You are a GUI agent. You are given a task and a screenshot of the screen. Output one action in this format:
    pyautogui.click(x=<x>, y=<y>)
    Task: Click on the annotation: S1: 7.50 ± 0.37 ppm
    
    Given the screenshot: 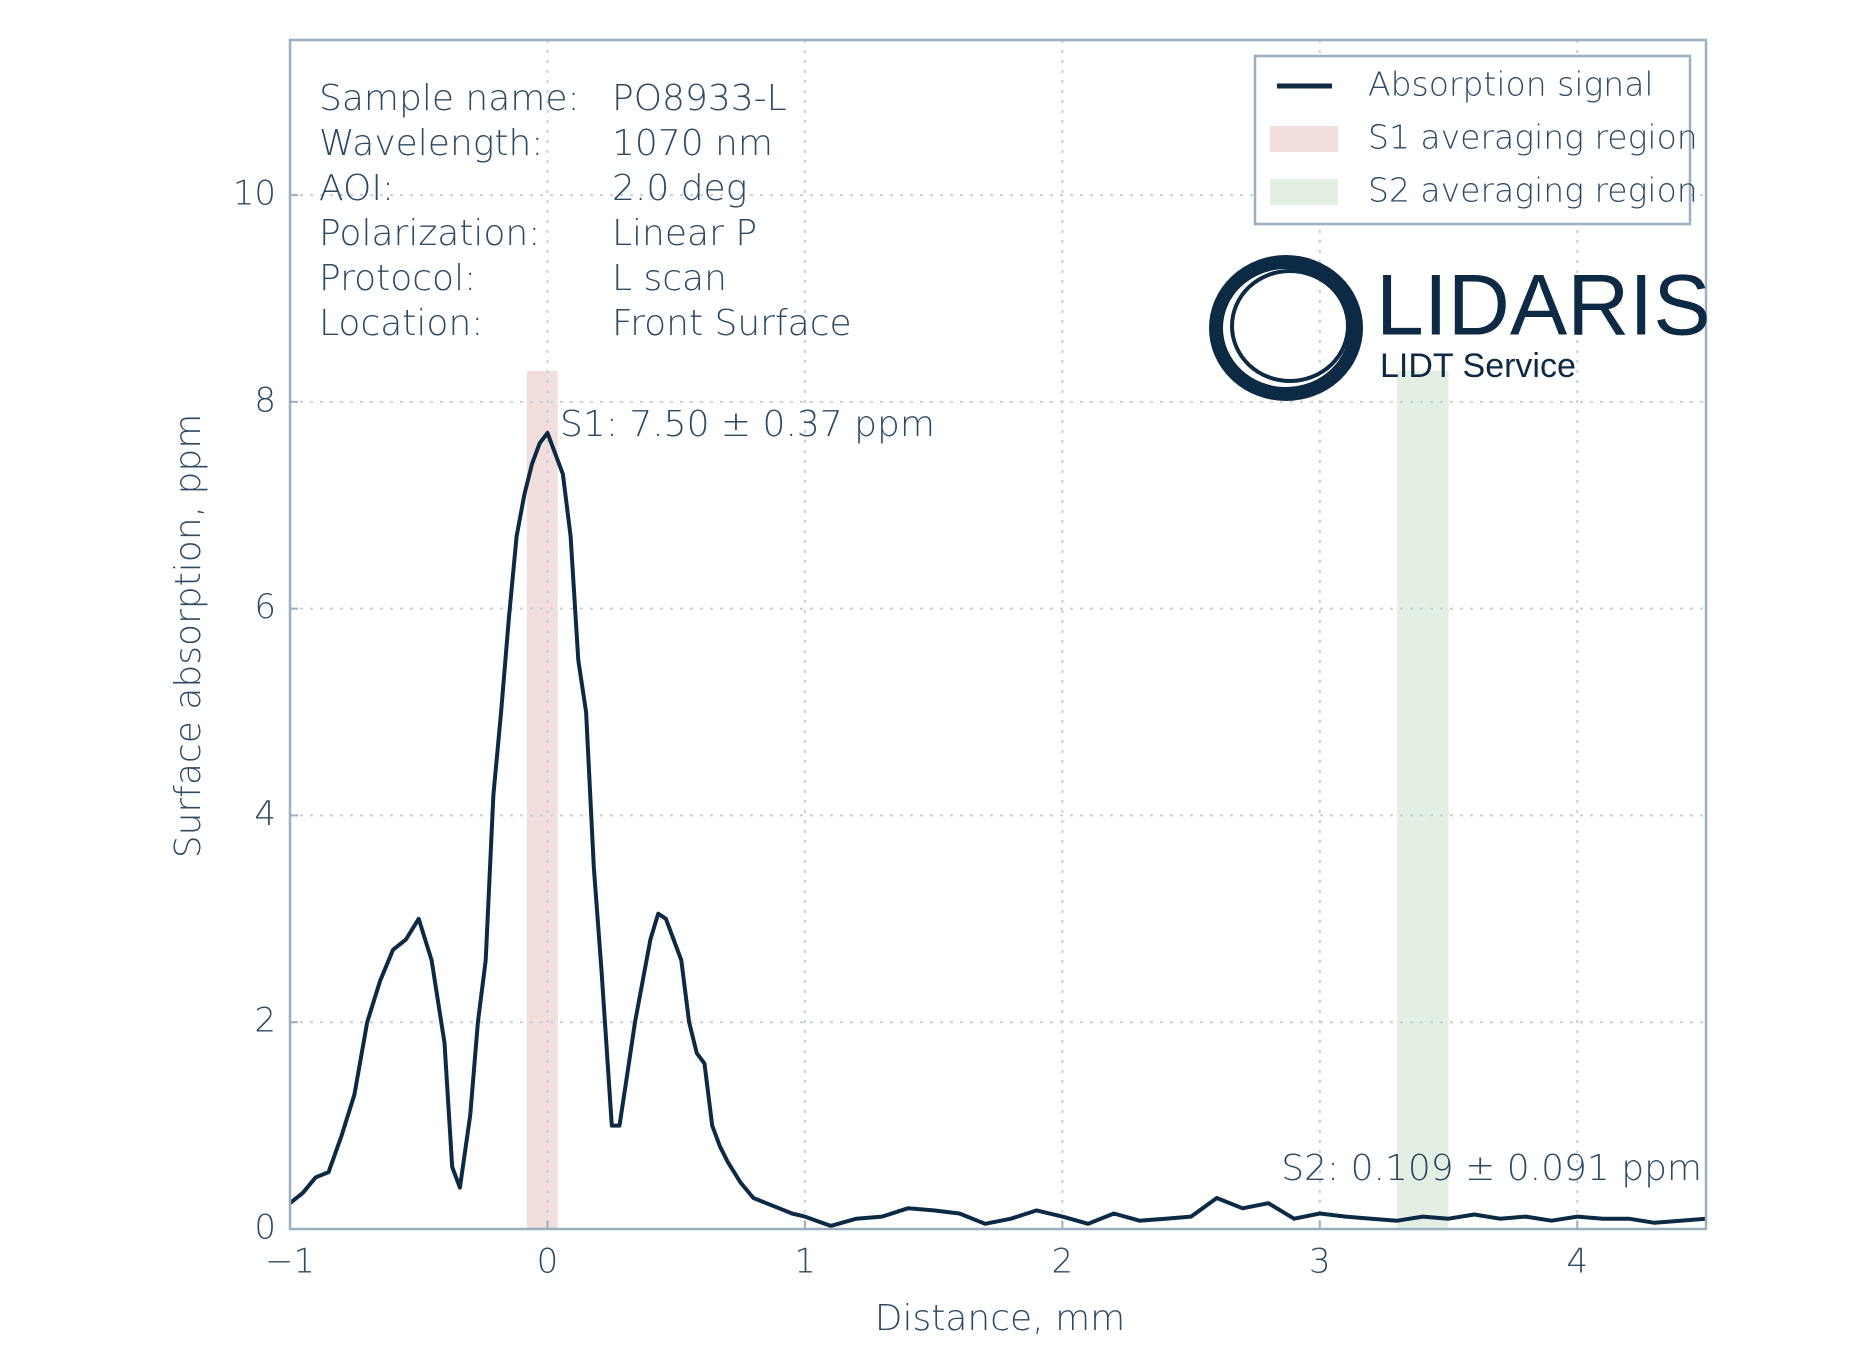 What is the action you would take?
    pyautogui.click(x=747, y=424)
    